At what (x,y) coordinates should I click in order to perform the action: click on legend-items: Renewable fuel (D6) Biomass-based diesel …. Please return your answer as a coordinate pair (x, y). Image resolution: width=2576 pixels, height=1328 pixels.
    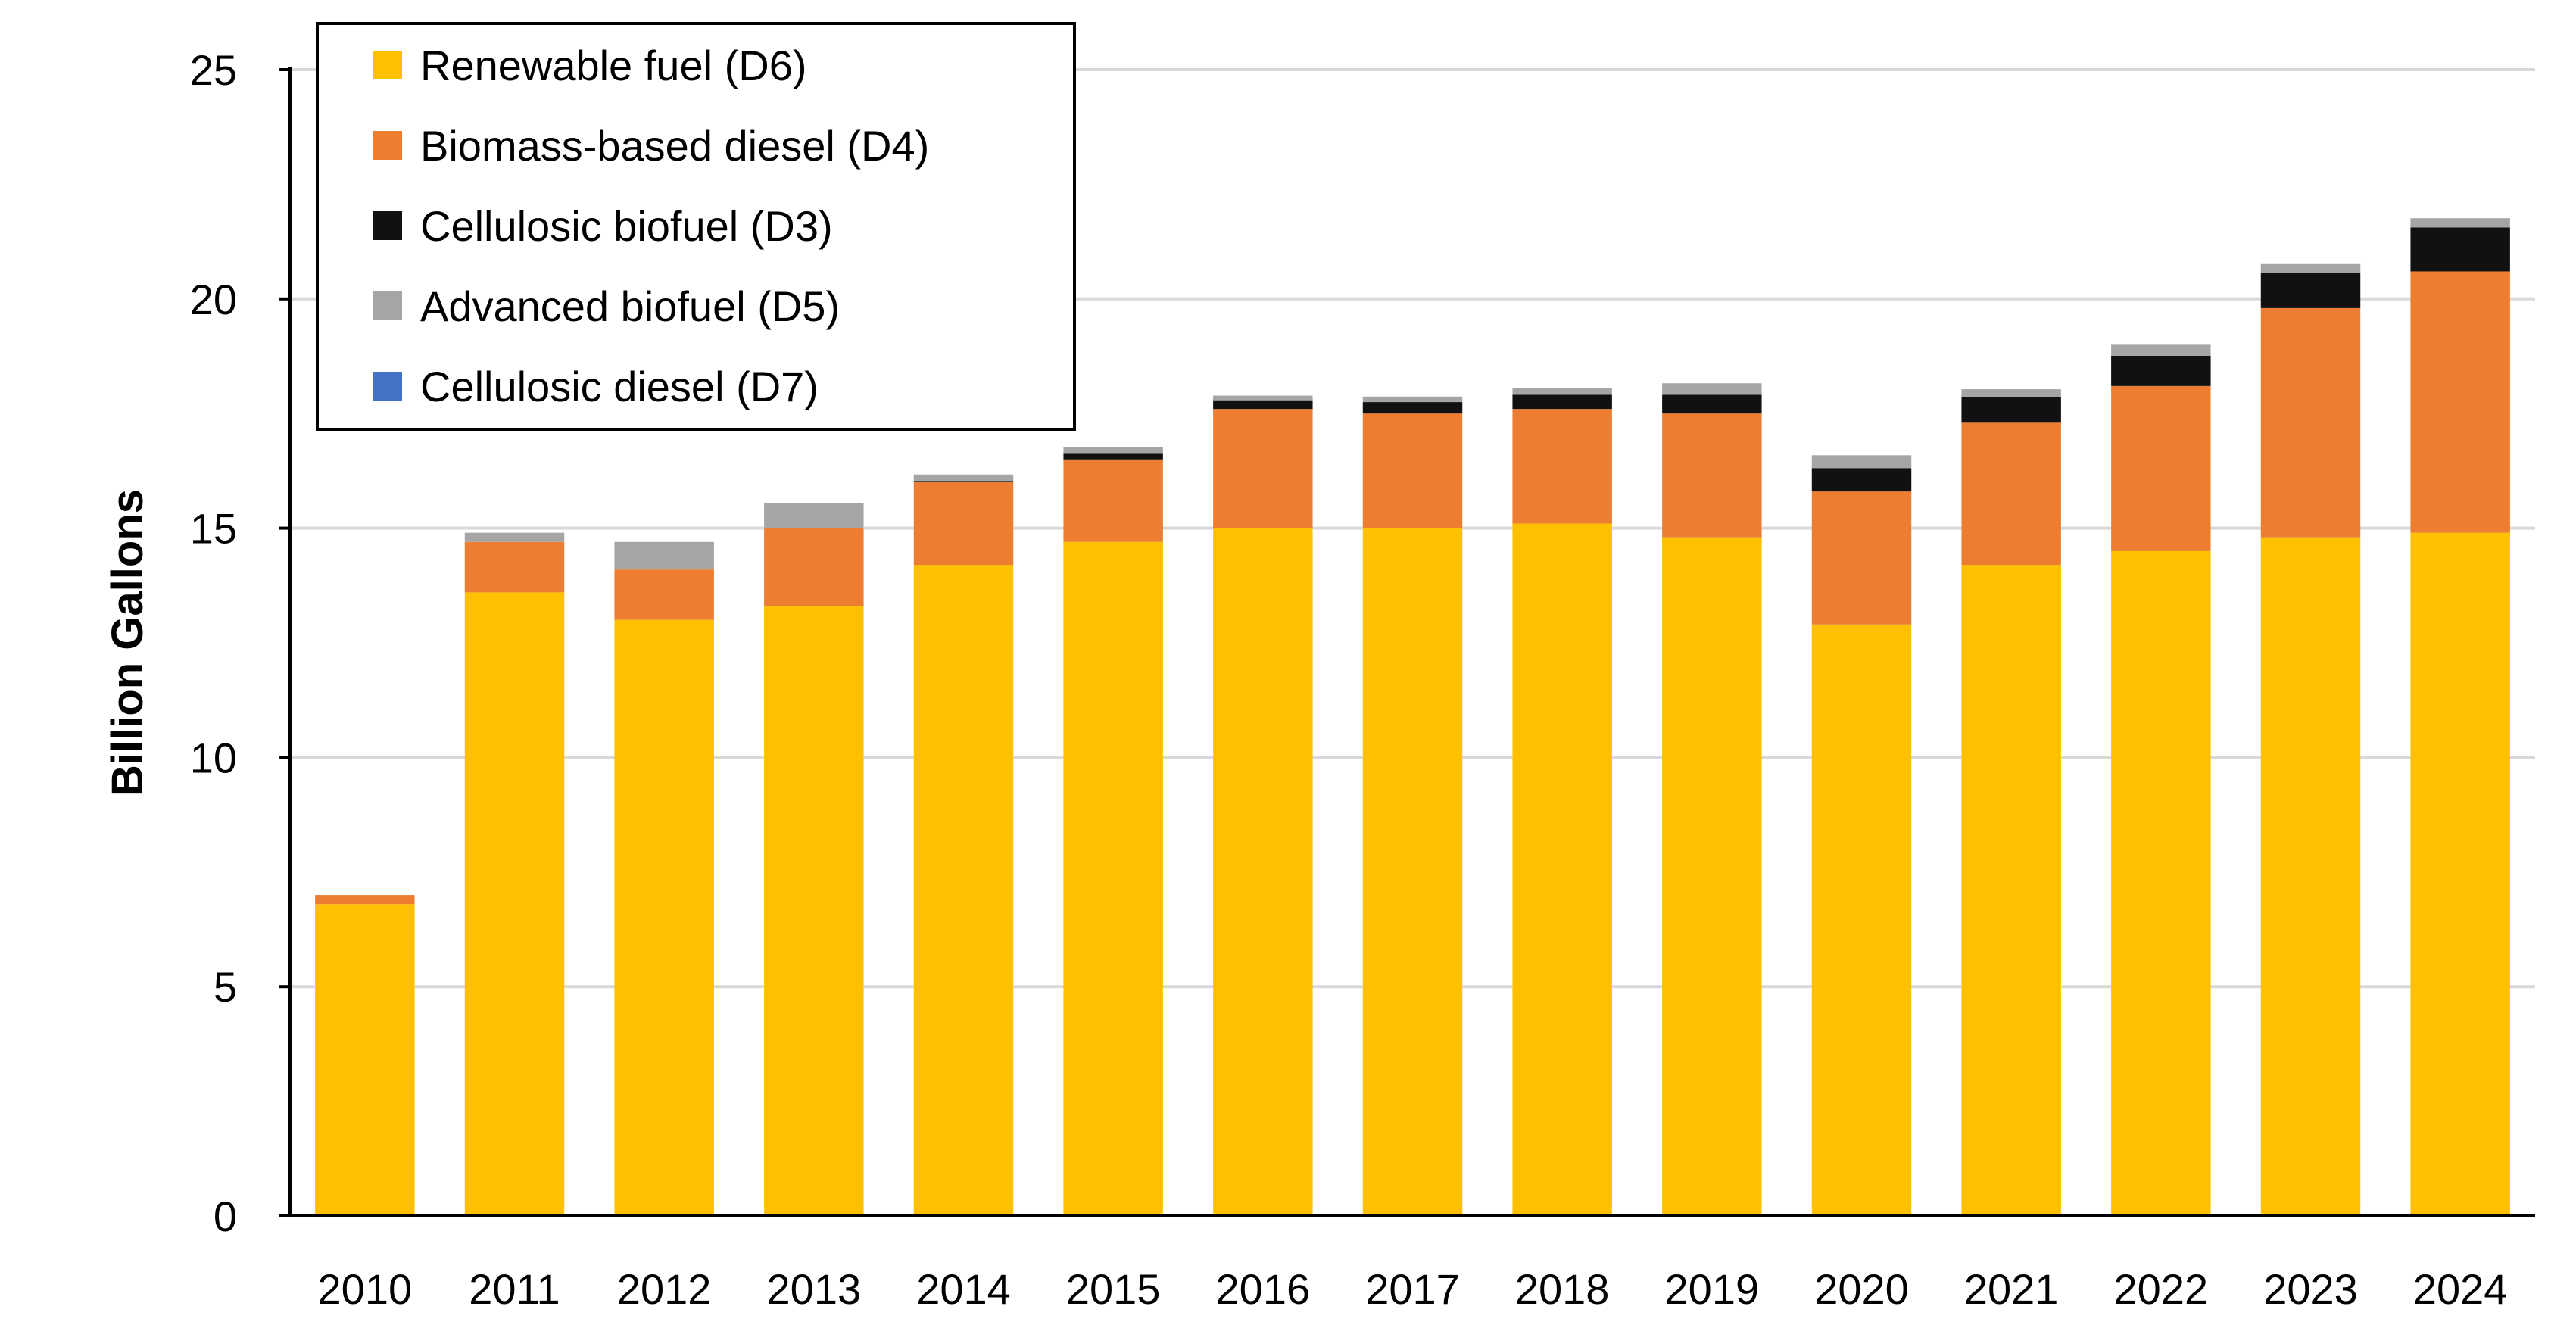
    Looking at the image, I should click on (651, 226).